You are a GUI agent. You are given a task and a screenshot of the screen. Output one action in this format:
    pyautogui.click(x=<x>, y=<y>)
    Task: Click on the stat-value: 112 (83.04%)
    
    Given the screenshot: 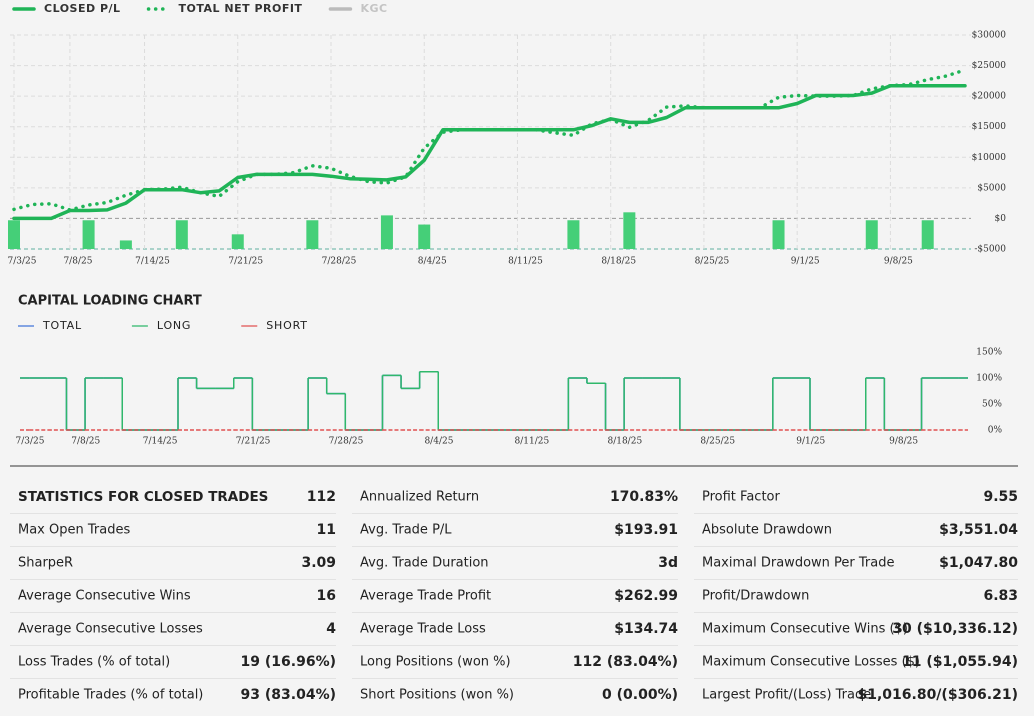 What is the action you would take?
    pyautogui.click(x=625, y=662)
    